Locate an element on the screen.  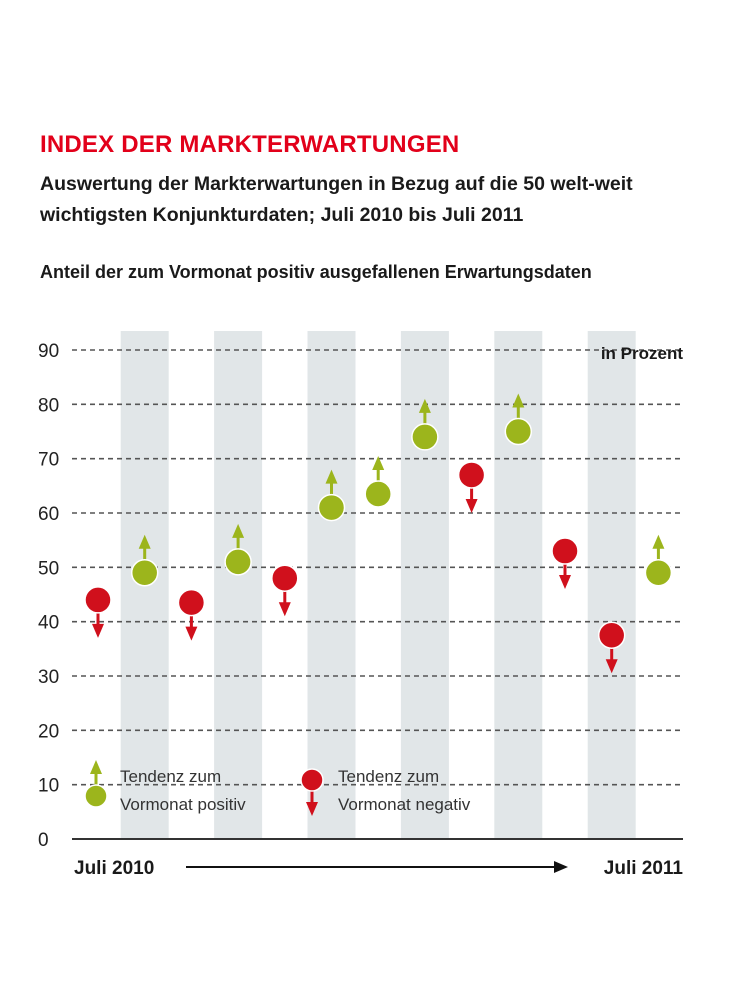
chart-title: INDEX DER MARKTERWARTUNGEN is located at coordinates (250, 144).